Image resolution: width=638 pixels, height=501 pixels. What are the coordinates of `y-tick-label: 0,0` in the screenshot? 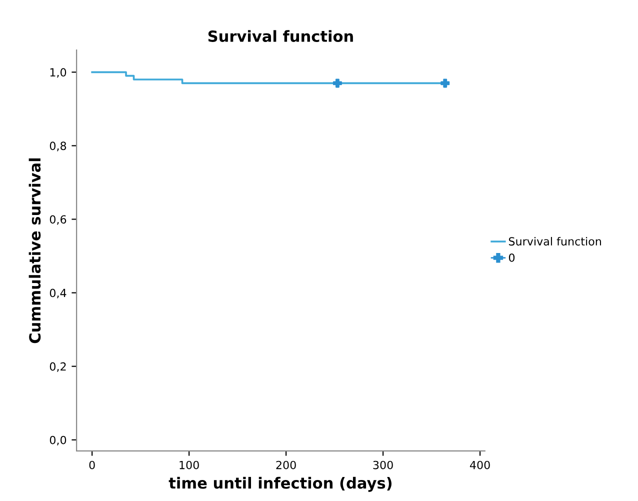 It's located at (58, 441).